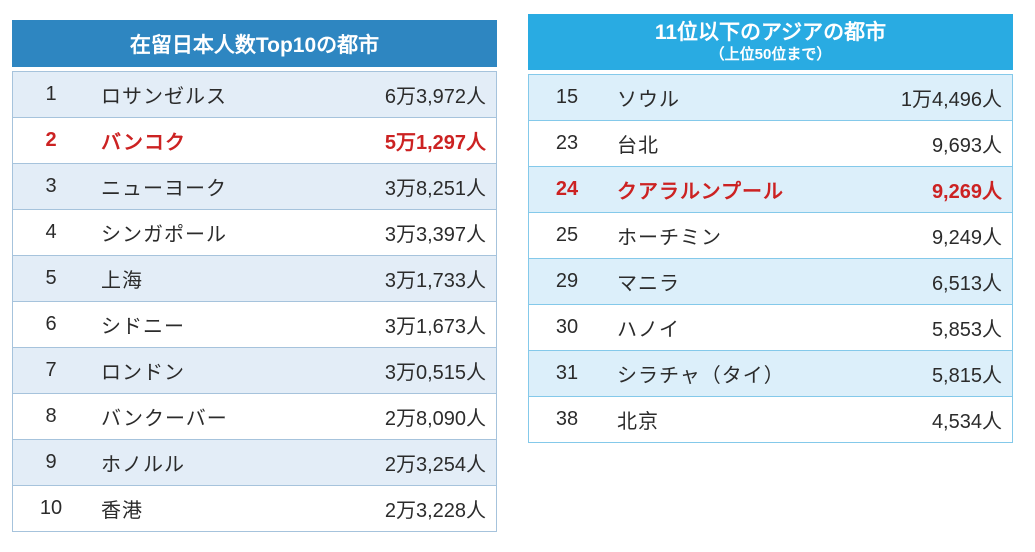 Image resolution: width=1035 pixels, height=552 pixels. Describe the element at coordinates (648, 330) in the screenshot. I see `city-cell: ハノイ` at that location.